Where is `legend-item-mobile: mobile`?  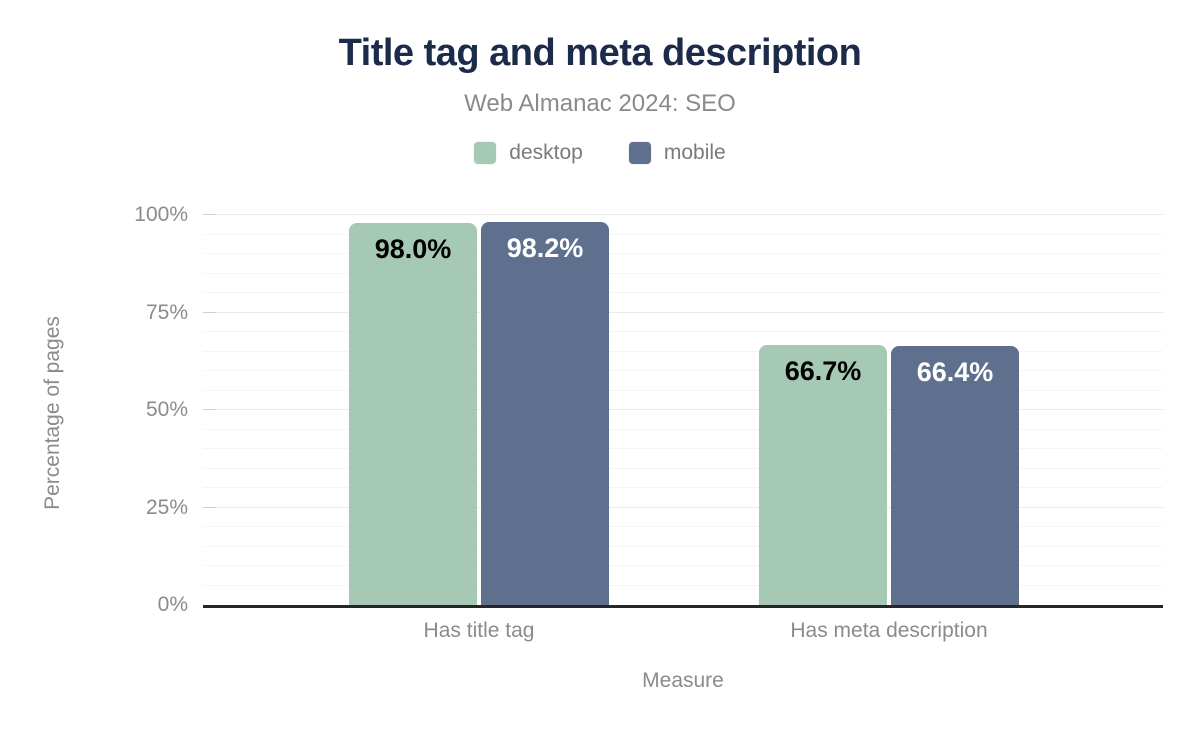 legend-item-mobile: mobile is located at coordinates (677, 153).